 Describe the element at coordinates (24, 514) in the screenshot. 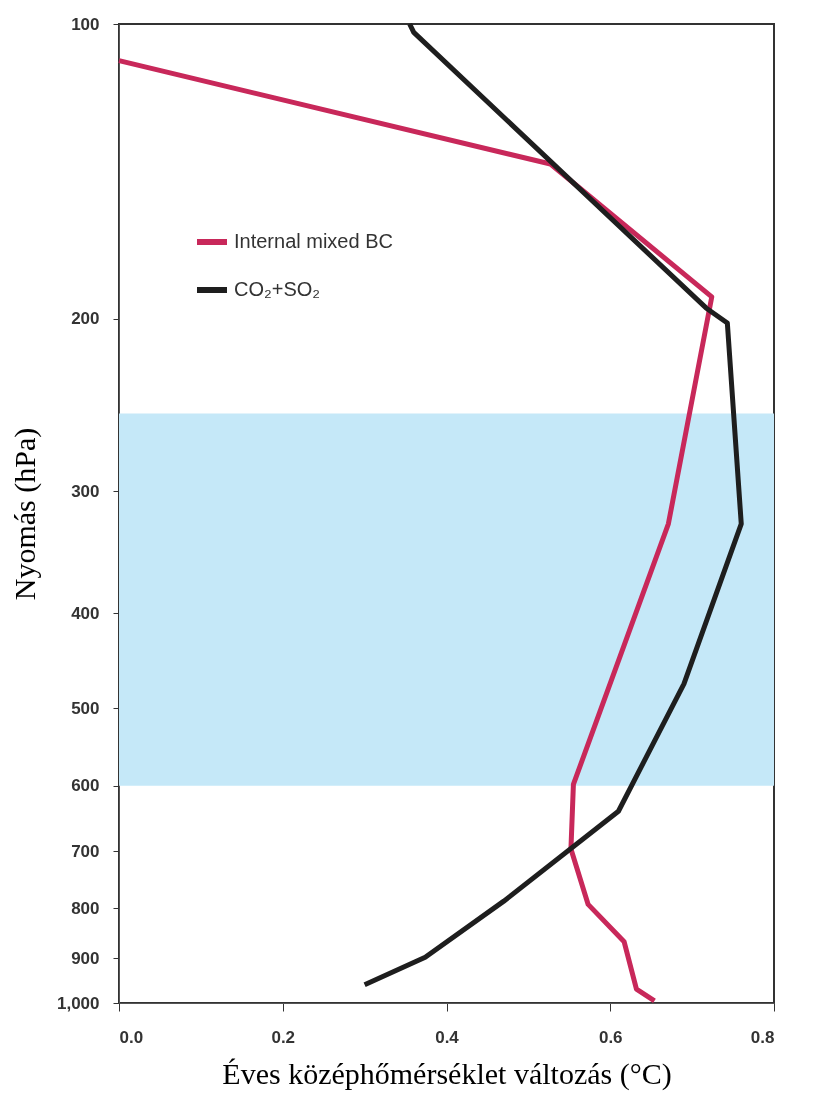

I see `y-axis-title: Nyomás (hPa)` at that location.